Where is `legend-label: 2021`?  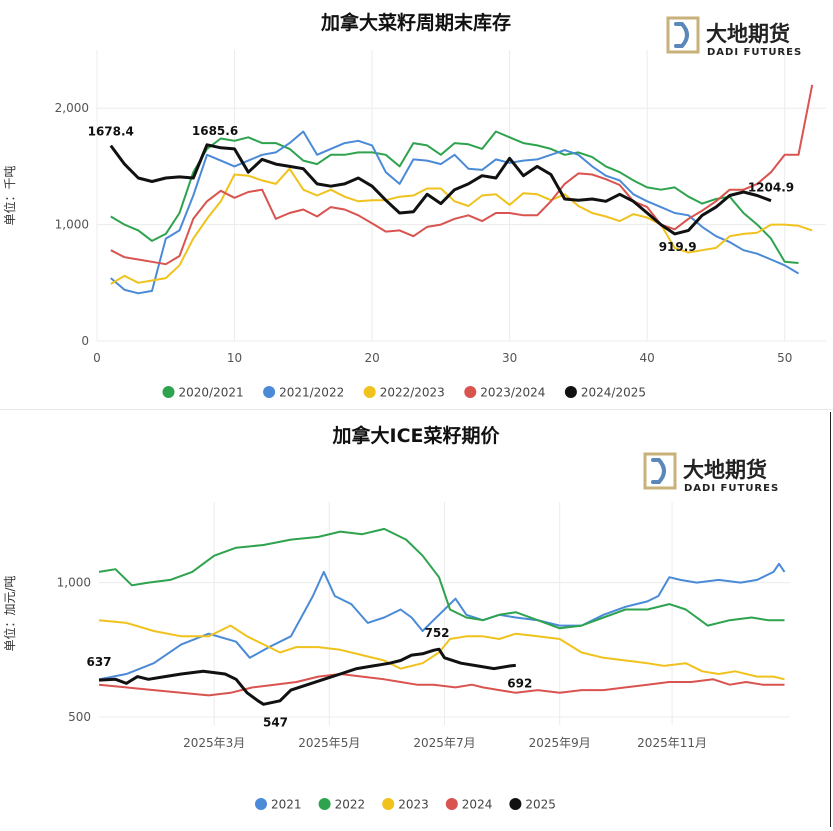
legend-label: 2021 is located at coordinates (286, 805).